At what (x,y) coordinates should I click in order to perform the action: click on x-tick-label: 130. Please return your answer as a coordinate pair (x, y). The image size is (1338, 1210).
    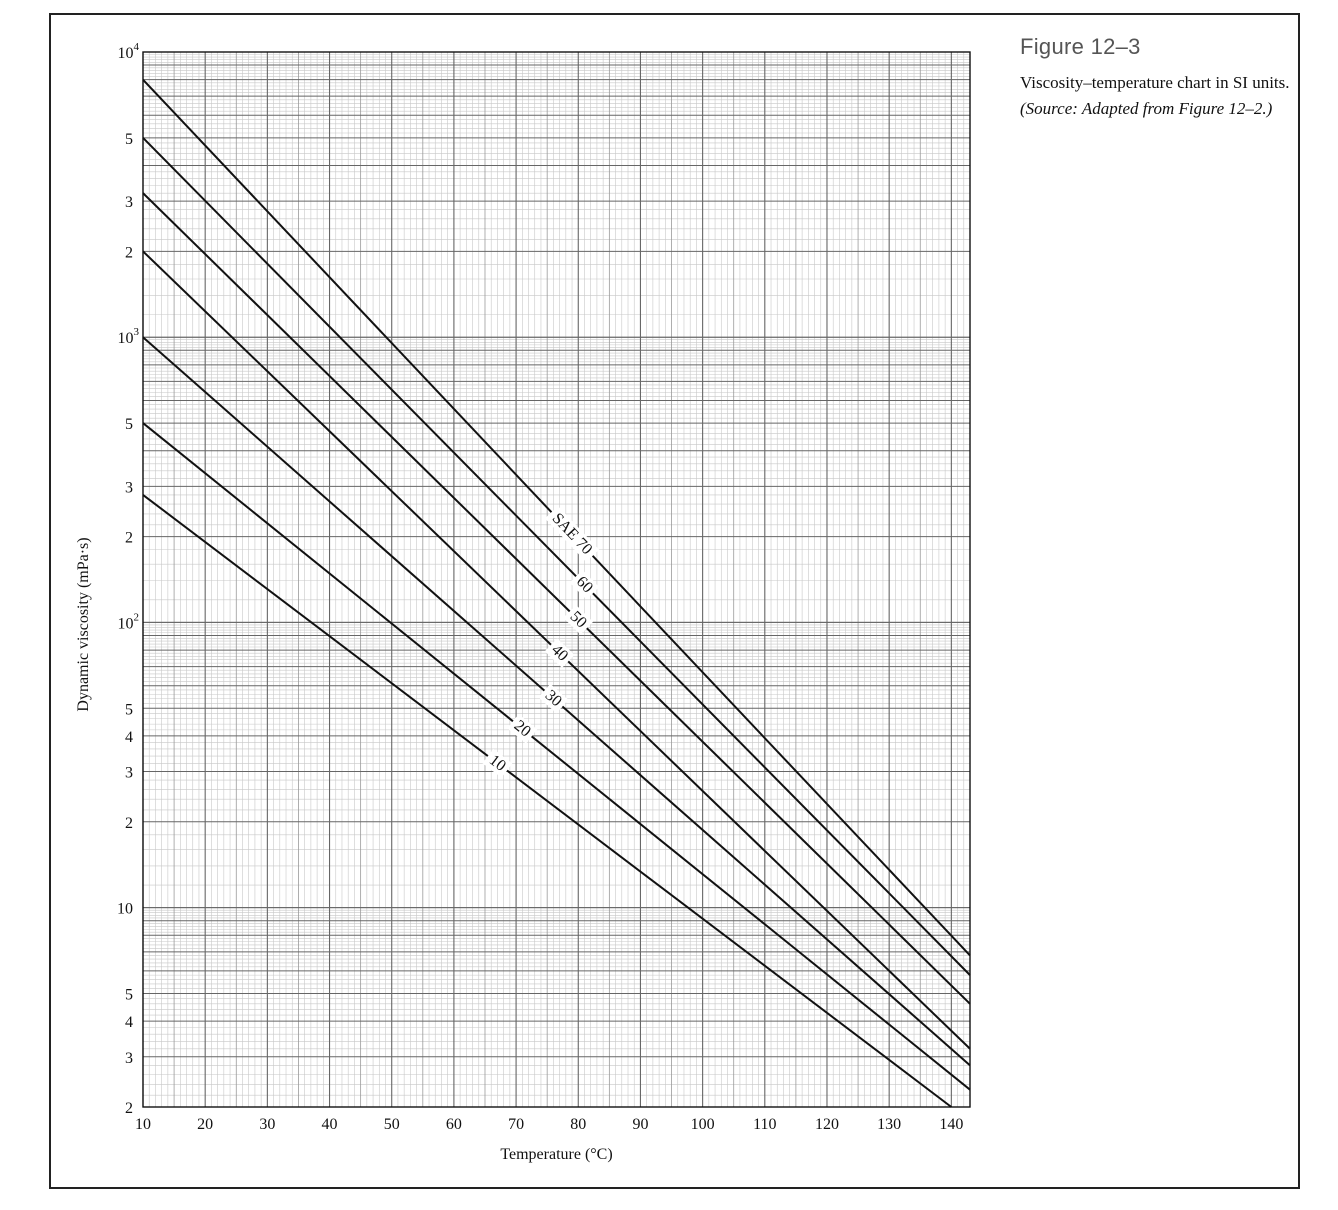
    Looking at the image, I should click on (889, 1124).